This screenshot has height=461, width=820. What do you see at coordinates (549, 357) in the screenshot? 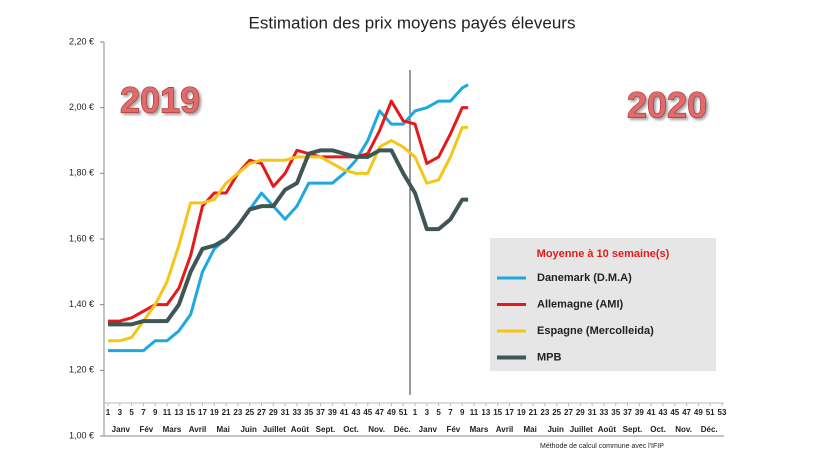
I see `legend-label: MPB` at bounding box center [549, 357].